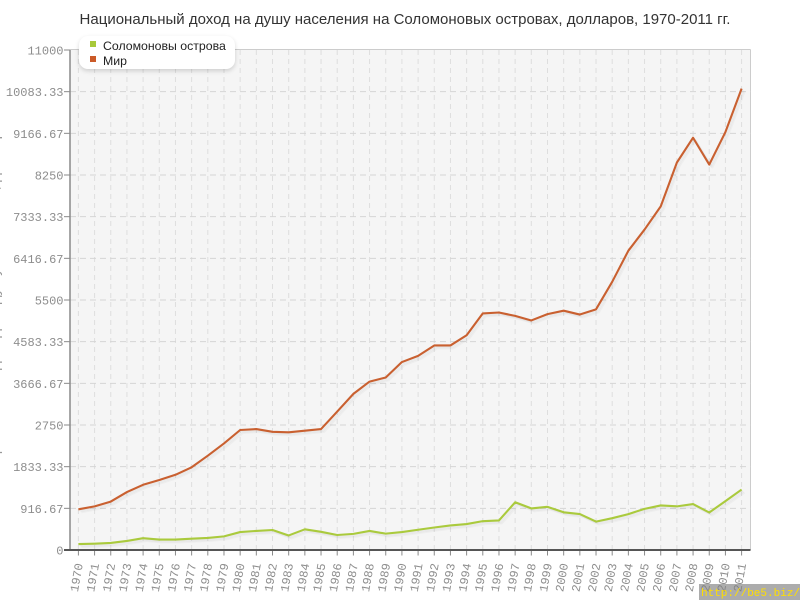  I want to click on svg-text: 1978, so click(206, 577).